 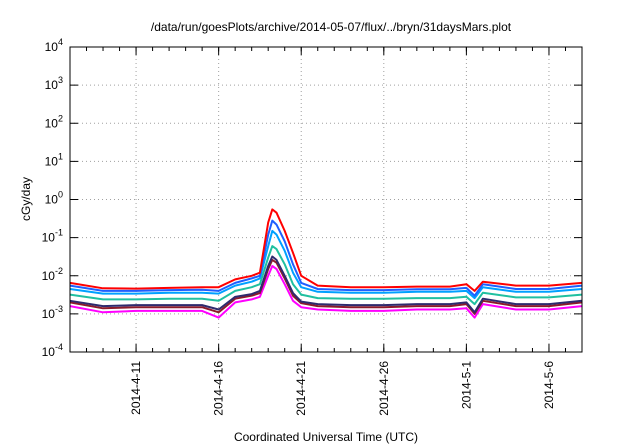 I want to click on y-tick-label: 10⁻⁴, so click(x=52, y=350).